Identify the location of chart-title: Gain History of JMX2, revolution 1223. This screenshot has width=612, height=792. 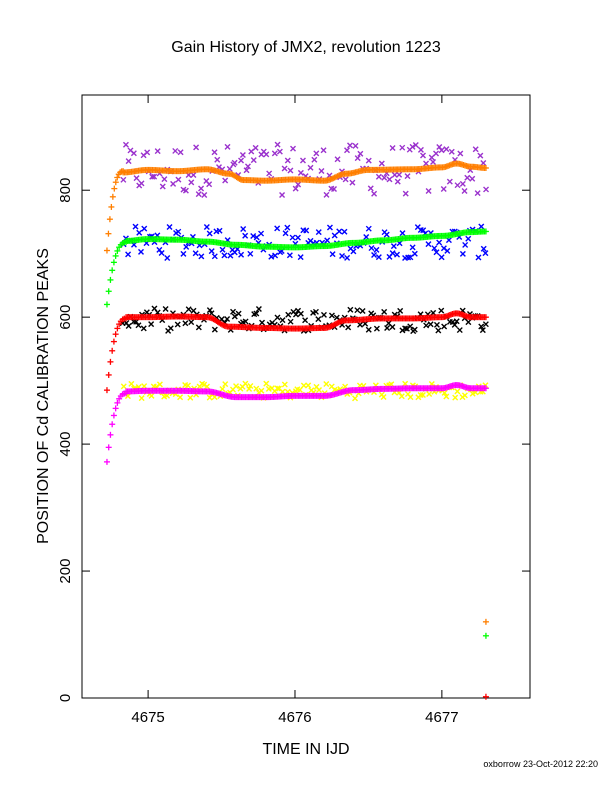
(306, 47).